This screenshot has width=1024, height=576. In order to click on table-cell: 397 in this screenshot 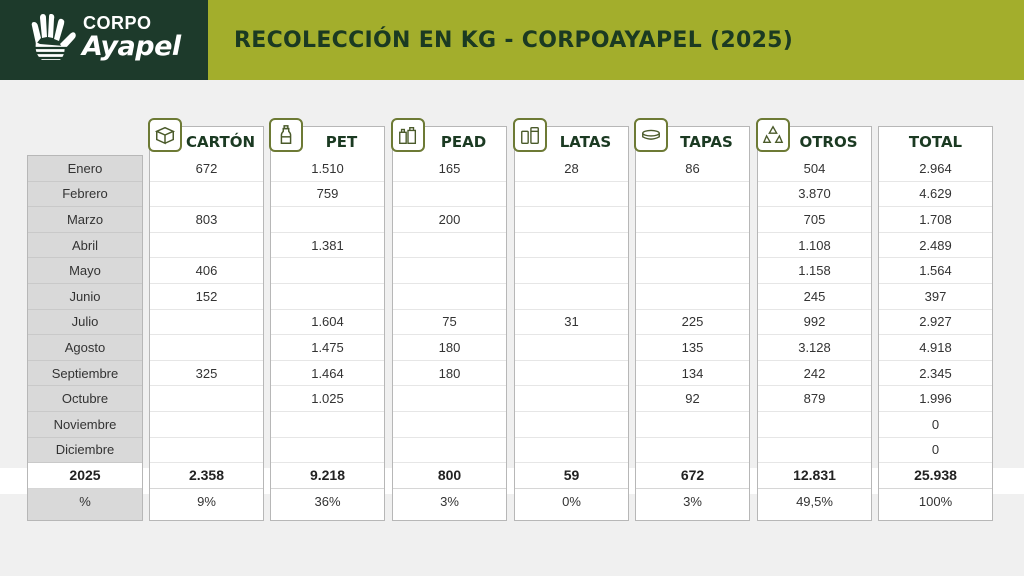, I will do `click(935, 297)`.